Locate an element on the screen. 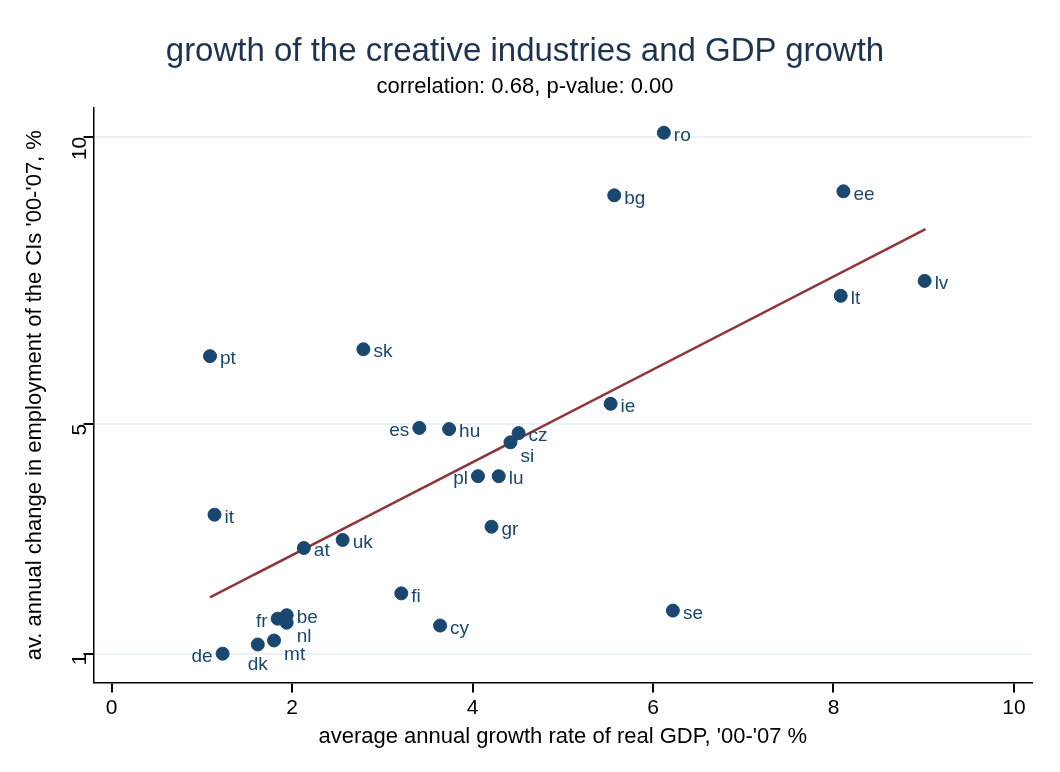 This screenshot has width=1060, height=772. data-label: at is located at coordinates (322, 550).